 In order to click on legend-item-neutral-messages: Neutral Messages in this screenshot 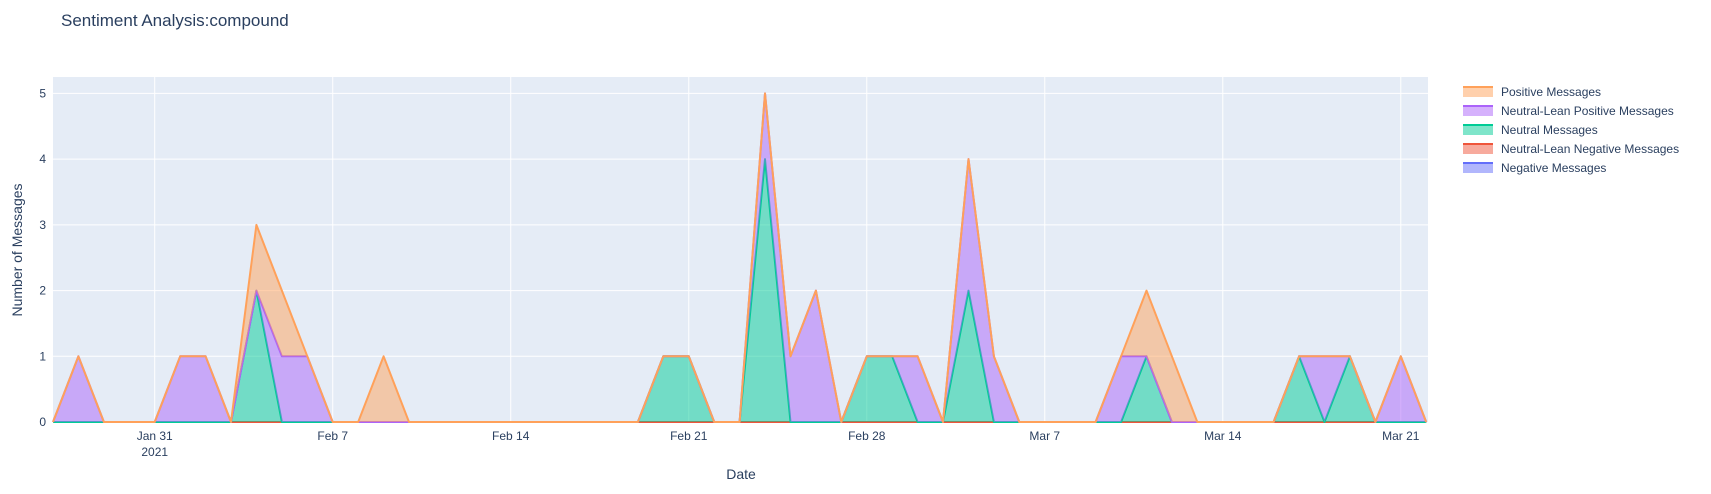, I will do `click(1530, 130)`.